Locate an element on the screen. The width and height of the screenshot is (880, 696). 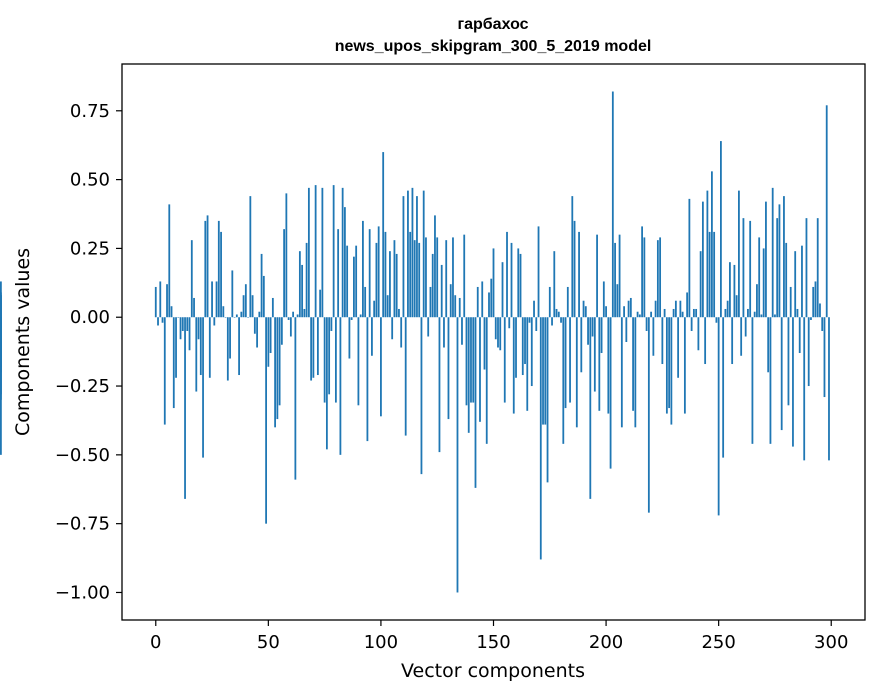
chart-subtitle: news_upos_skipgram_300_5_2019 model is located at coordinates (493, 46).